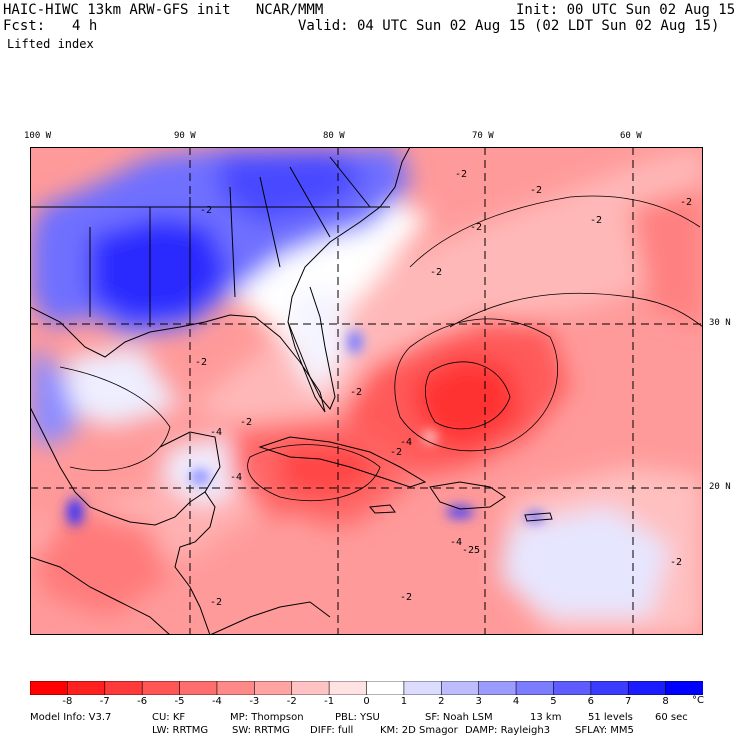 The image size is (740, 740). Describe the element at coordinates (180, 730) in the screenshot. I see `footer-lw: LW: RRTMG` at that location.